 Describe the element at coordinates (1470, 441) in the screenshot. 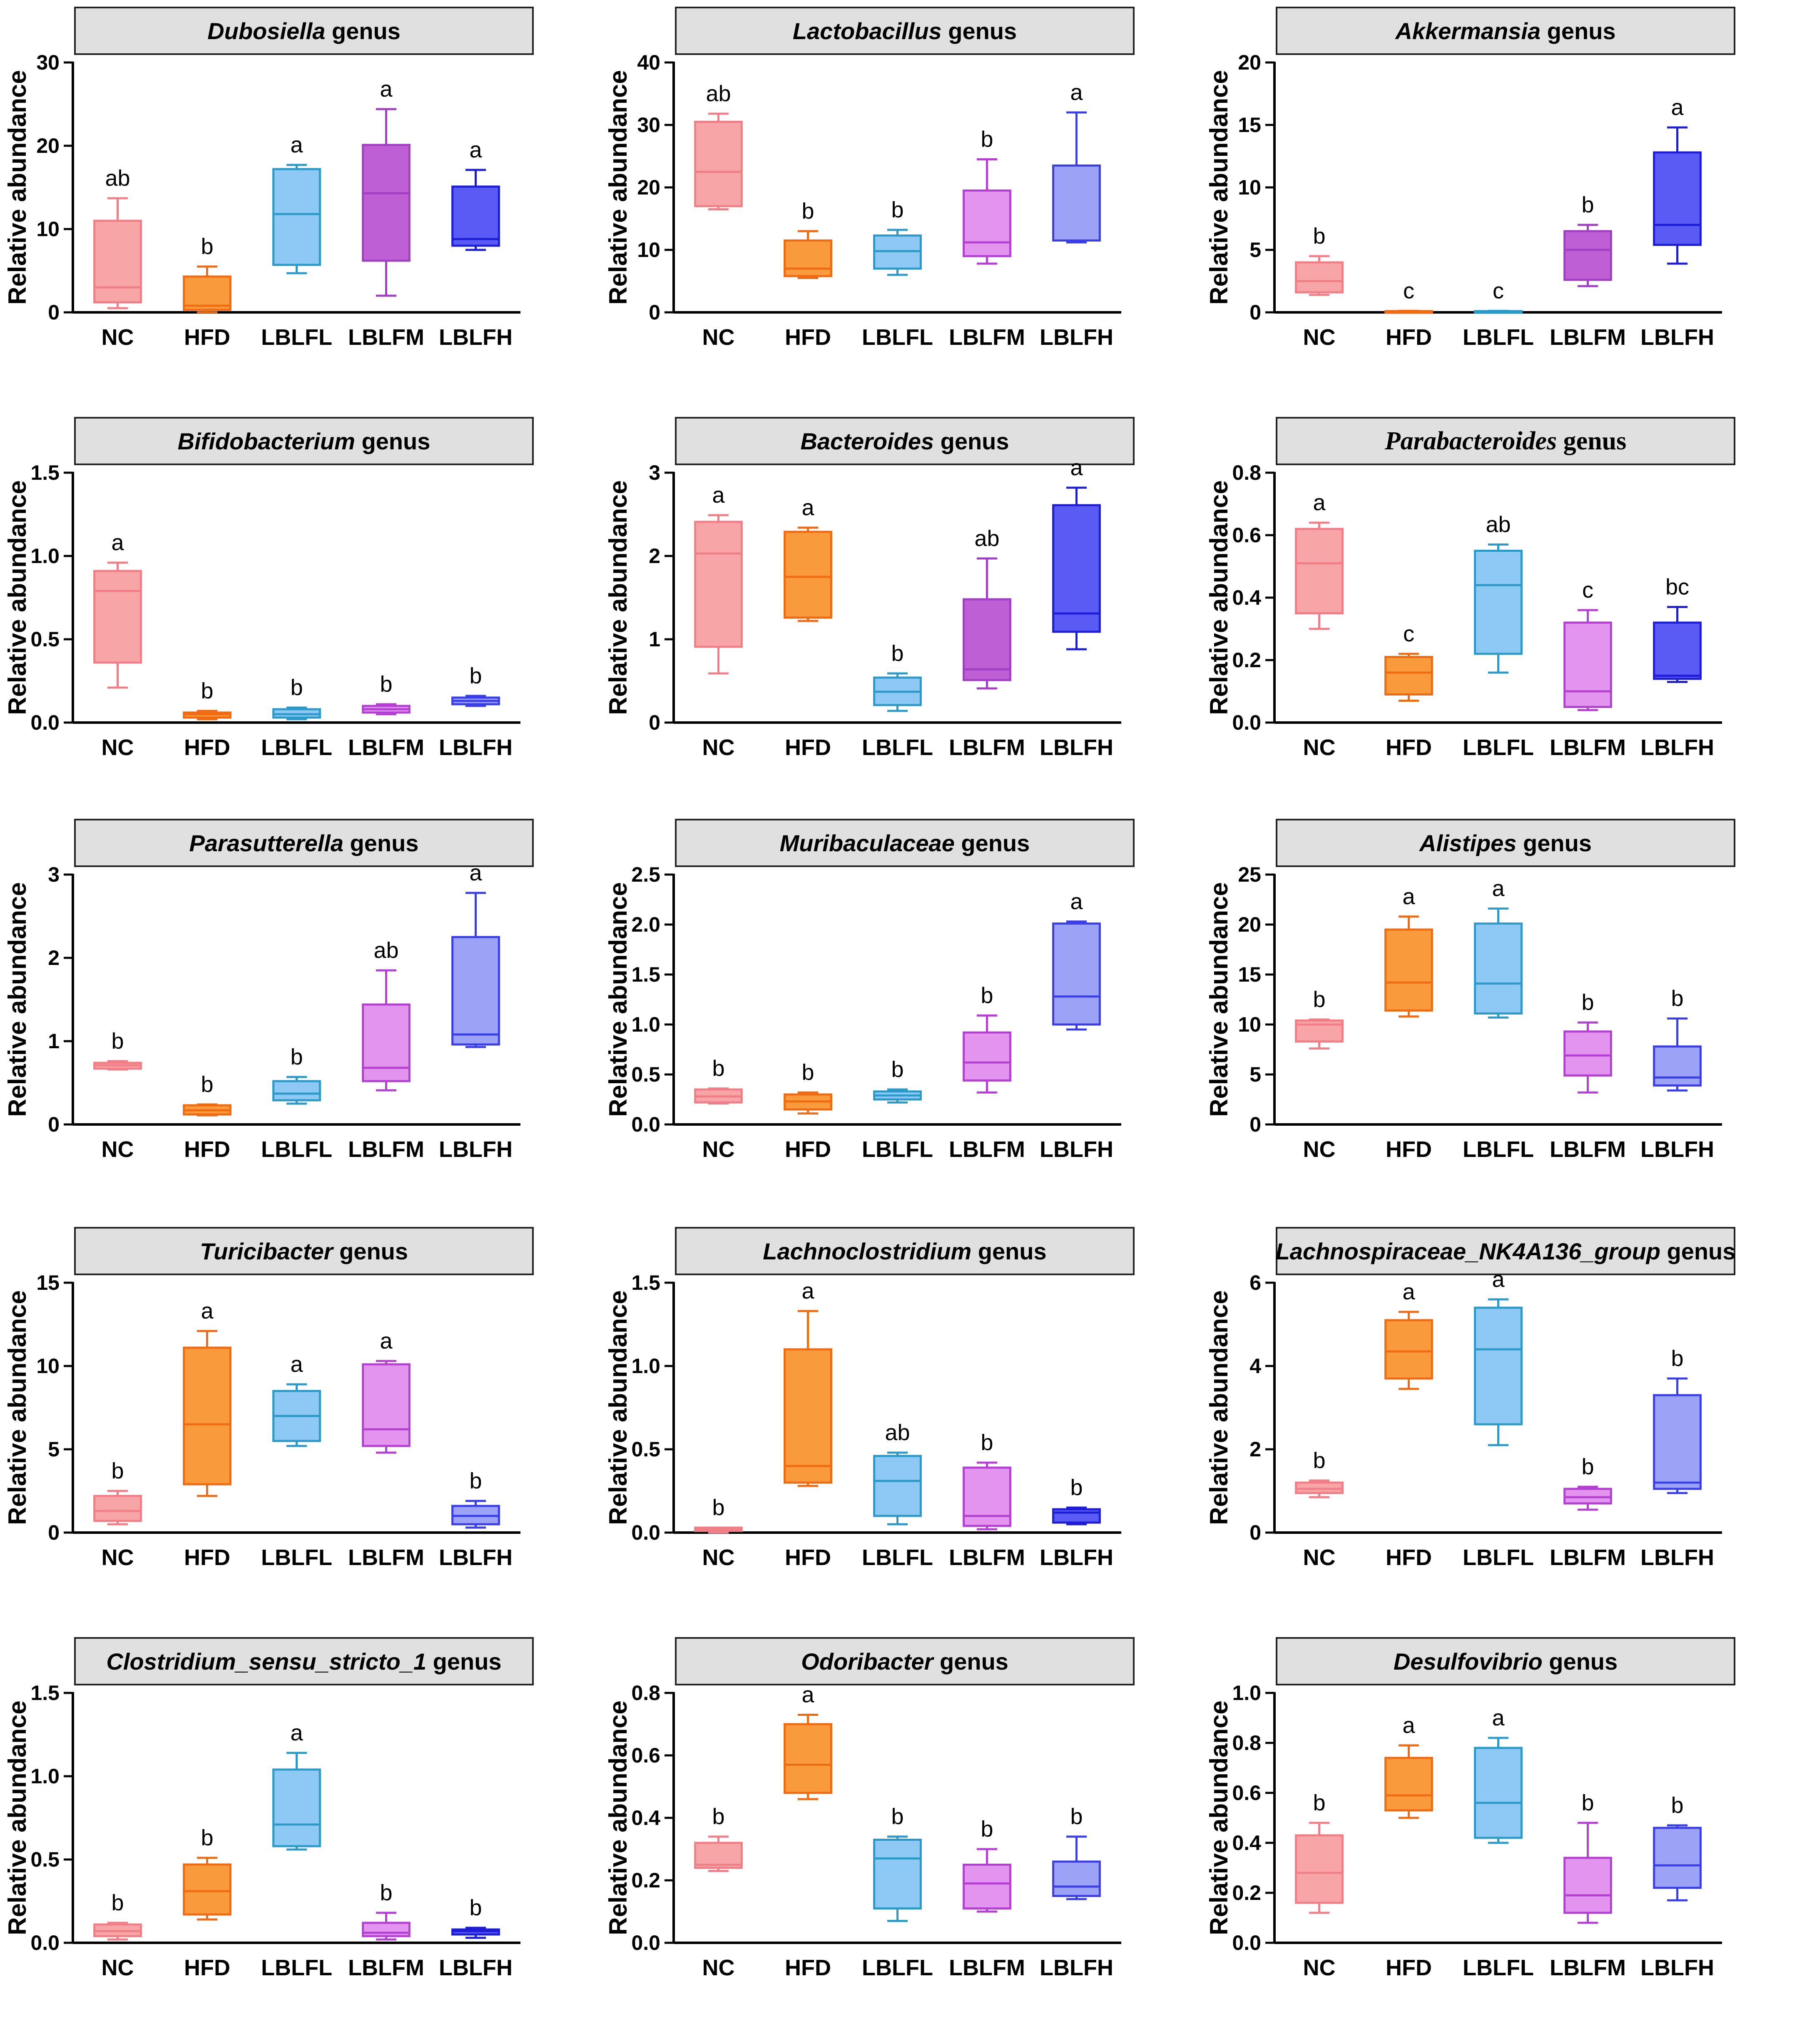

I see `chart-title-italic: Parabacteroides` at that location.